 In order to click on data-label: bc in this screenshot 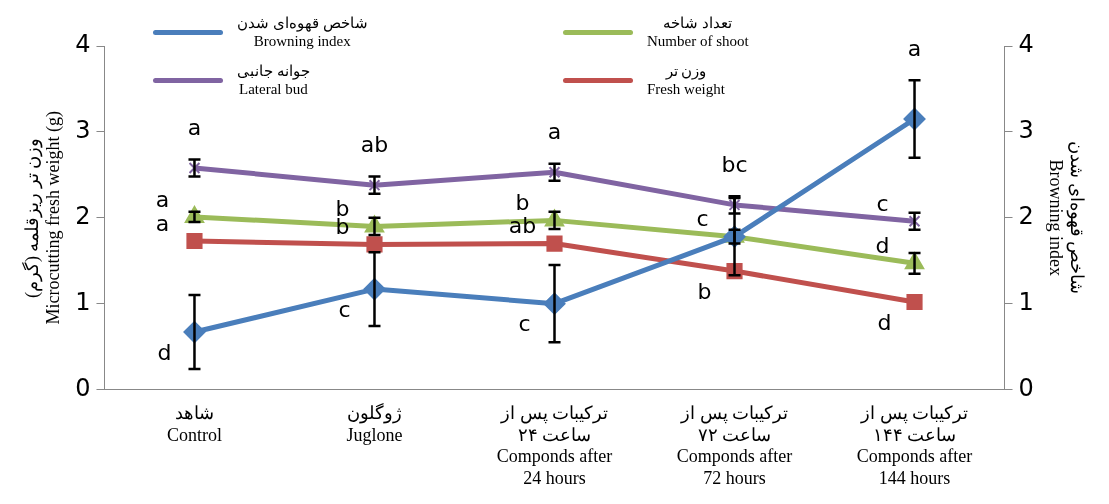, I will do `click(734, 165)`.